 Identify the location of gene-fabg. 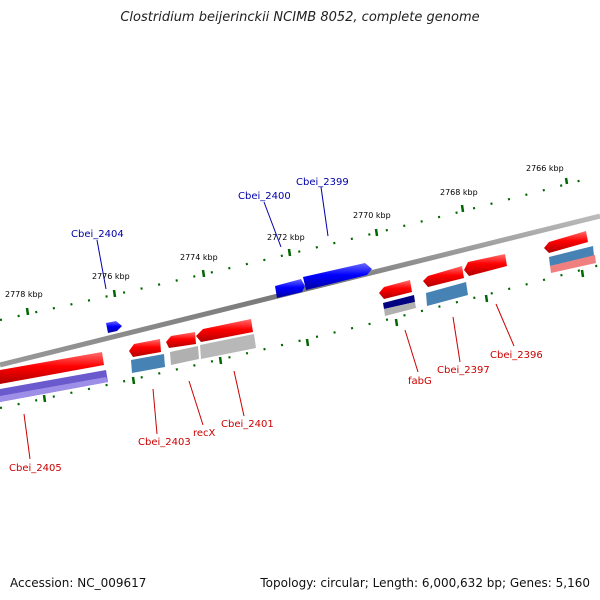
(395, 289).